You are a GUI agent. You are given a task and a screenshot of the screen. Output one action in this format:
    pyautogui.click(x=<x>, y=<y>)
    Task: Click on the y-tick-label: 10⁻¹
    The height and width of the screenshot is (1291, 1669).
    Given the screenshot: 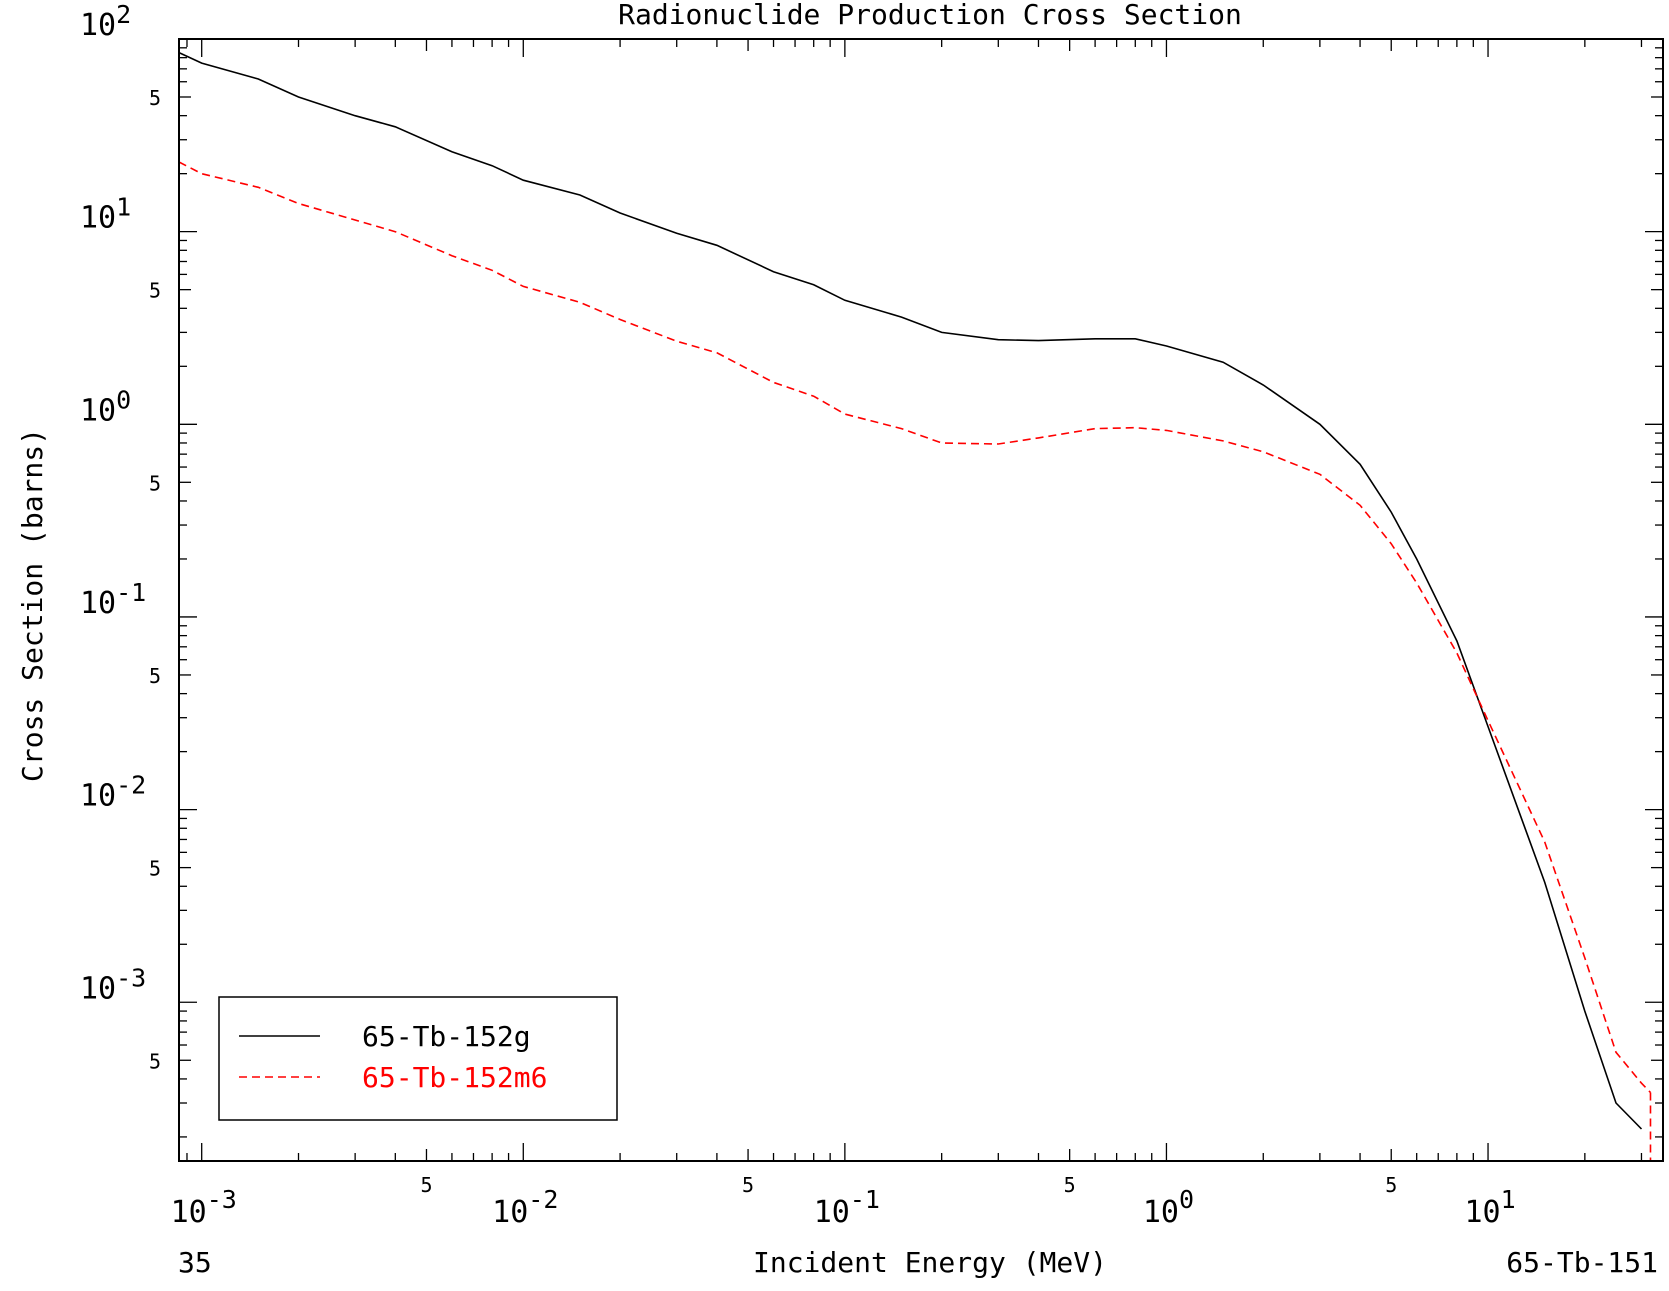 What is the action you would take?
    pyautogui.click(x=113, y=599)
    